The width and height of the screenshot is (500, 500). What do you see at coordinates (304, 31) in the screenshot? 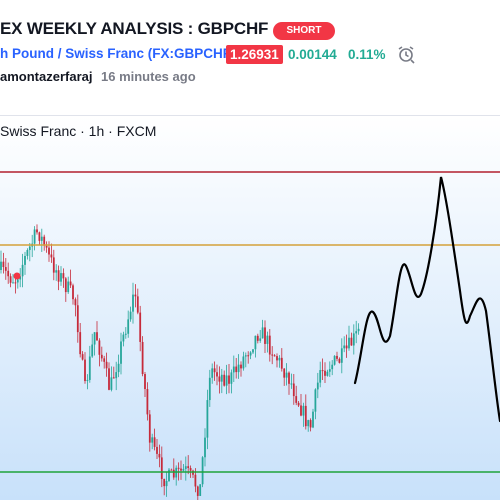
I see `short-badge: SHORT` at bounding box center [304, 31].